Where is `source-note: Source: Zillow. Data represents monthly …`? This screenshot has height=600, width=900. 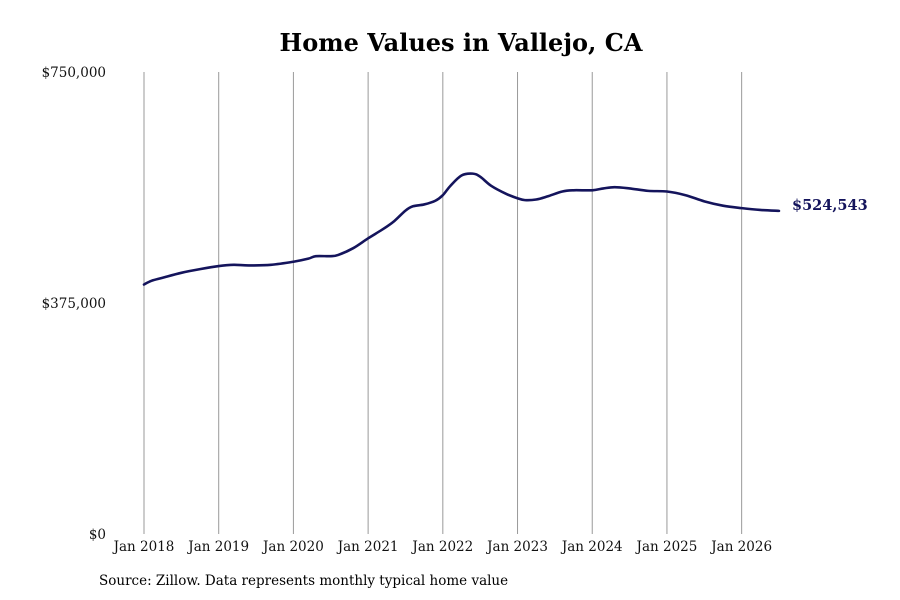 source-note: Source: Zillow. Data represents monthly … is located at coordinates (304, 581).